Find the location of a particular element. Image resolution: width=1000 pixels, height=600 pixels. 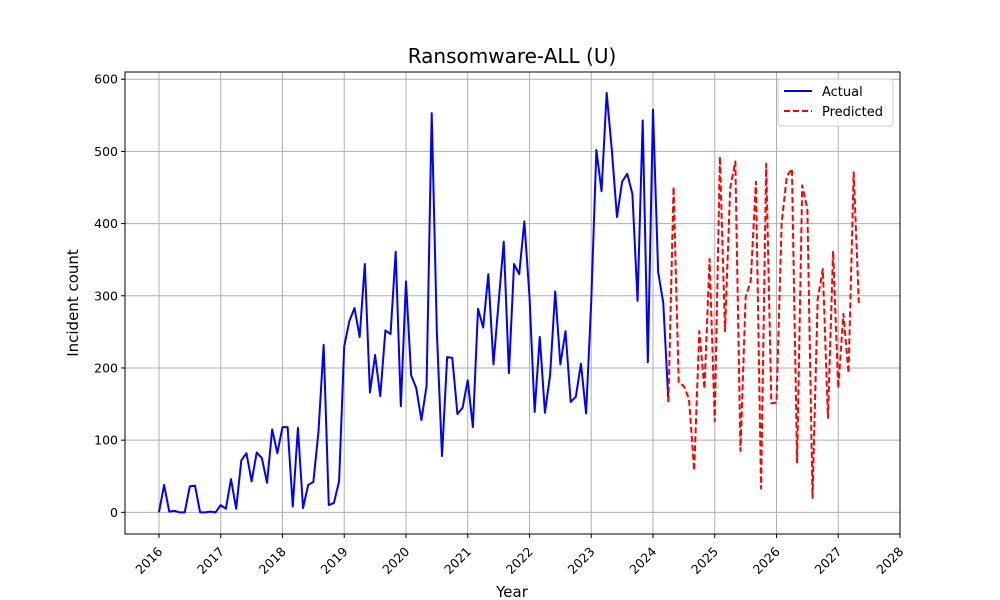

y-tick-label: 400 is located at coordinates (106, 223).